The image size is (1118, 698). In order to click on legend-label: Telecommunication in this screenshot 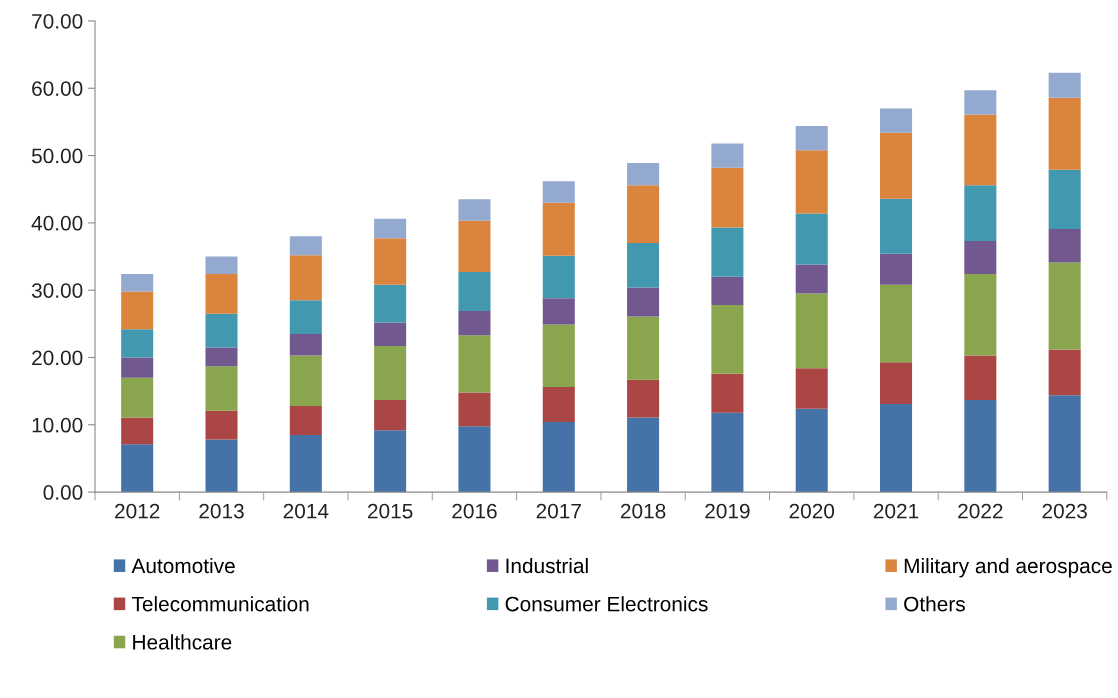, I will do `click(220, 604)`.